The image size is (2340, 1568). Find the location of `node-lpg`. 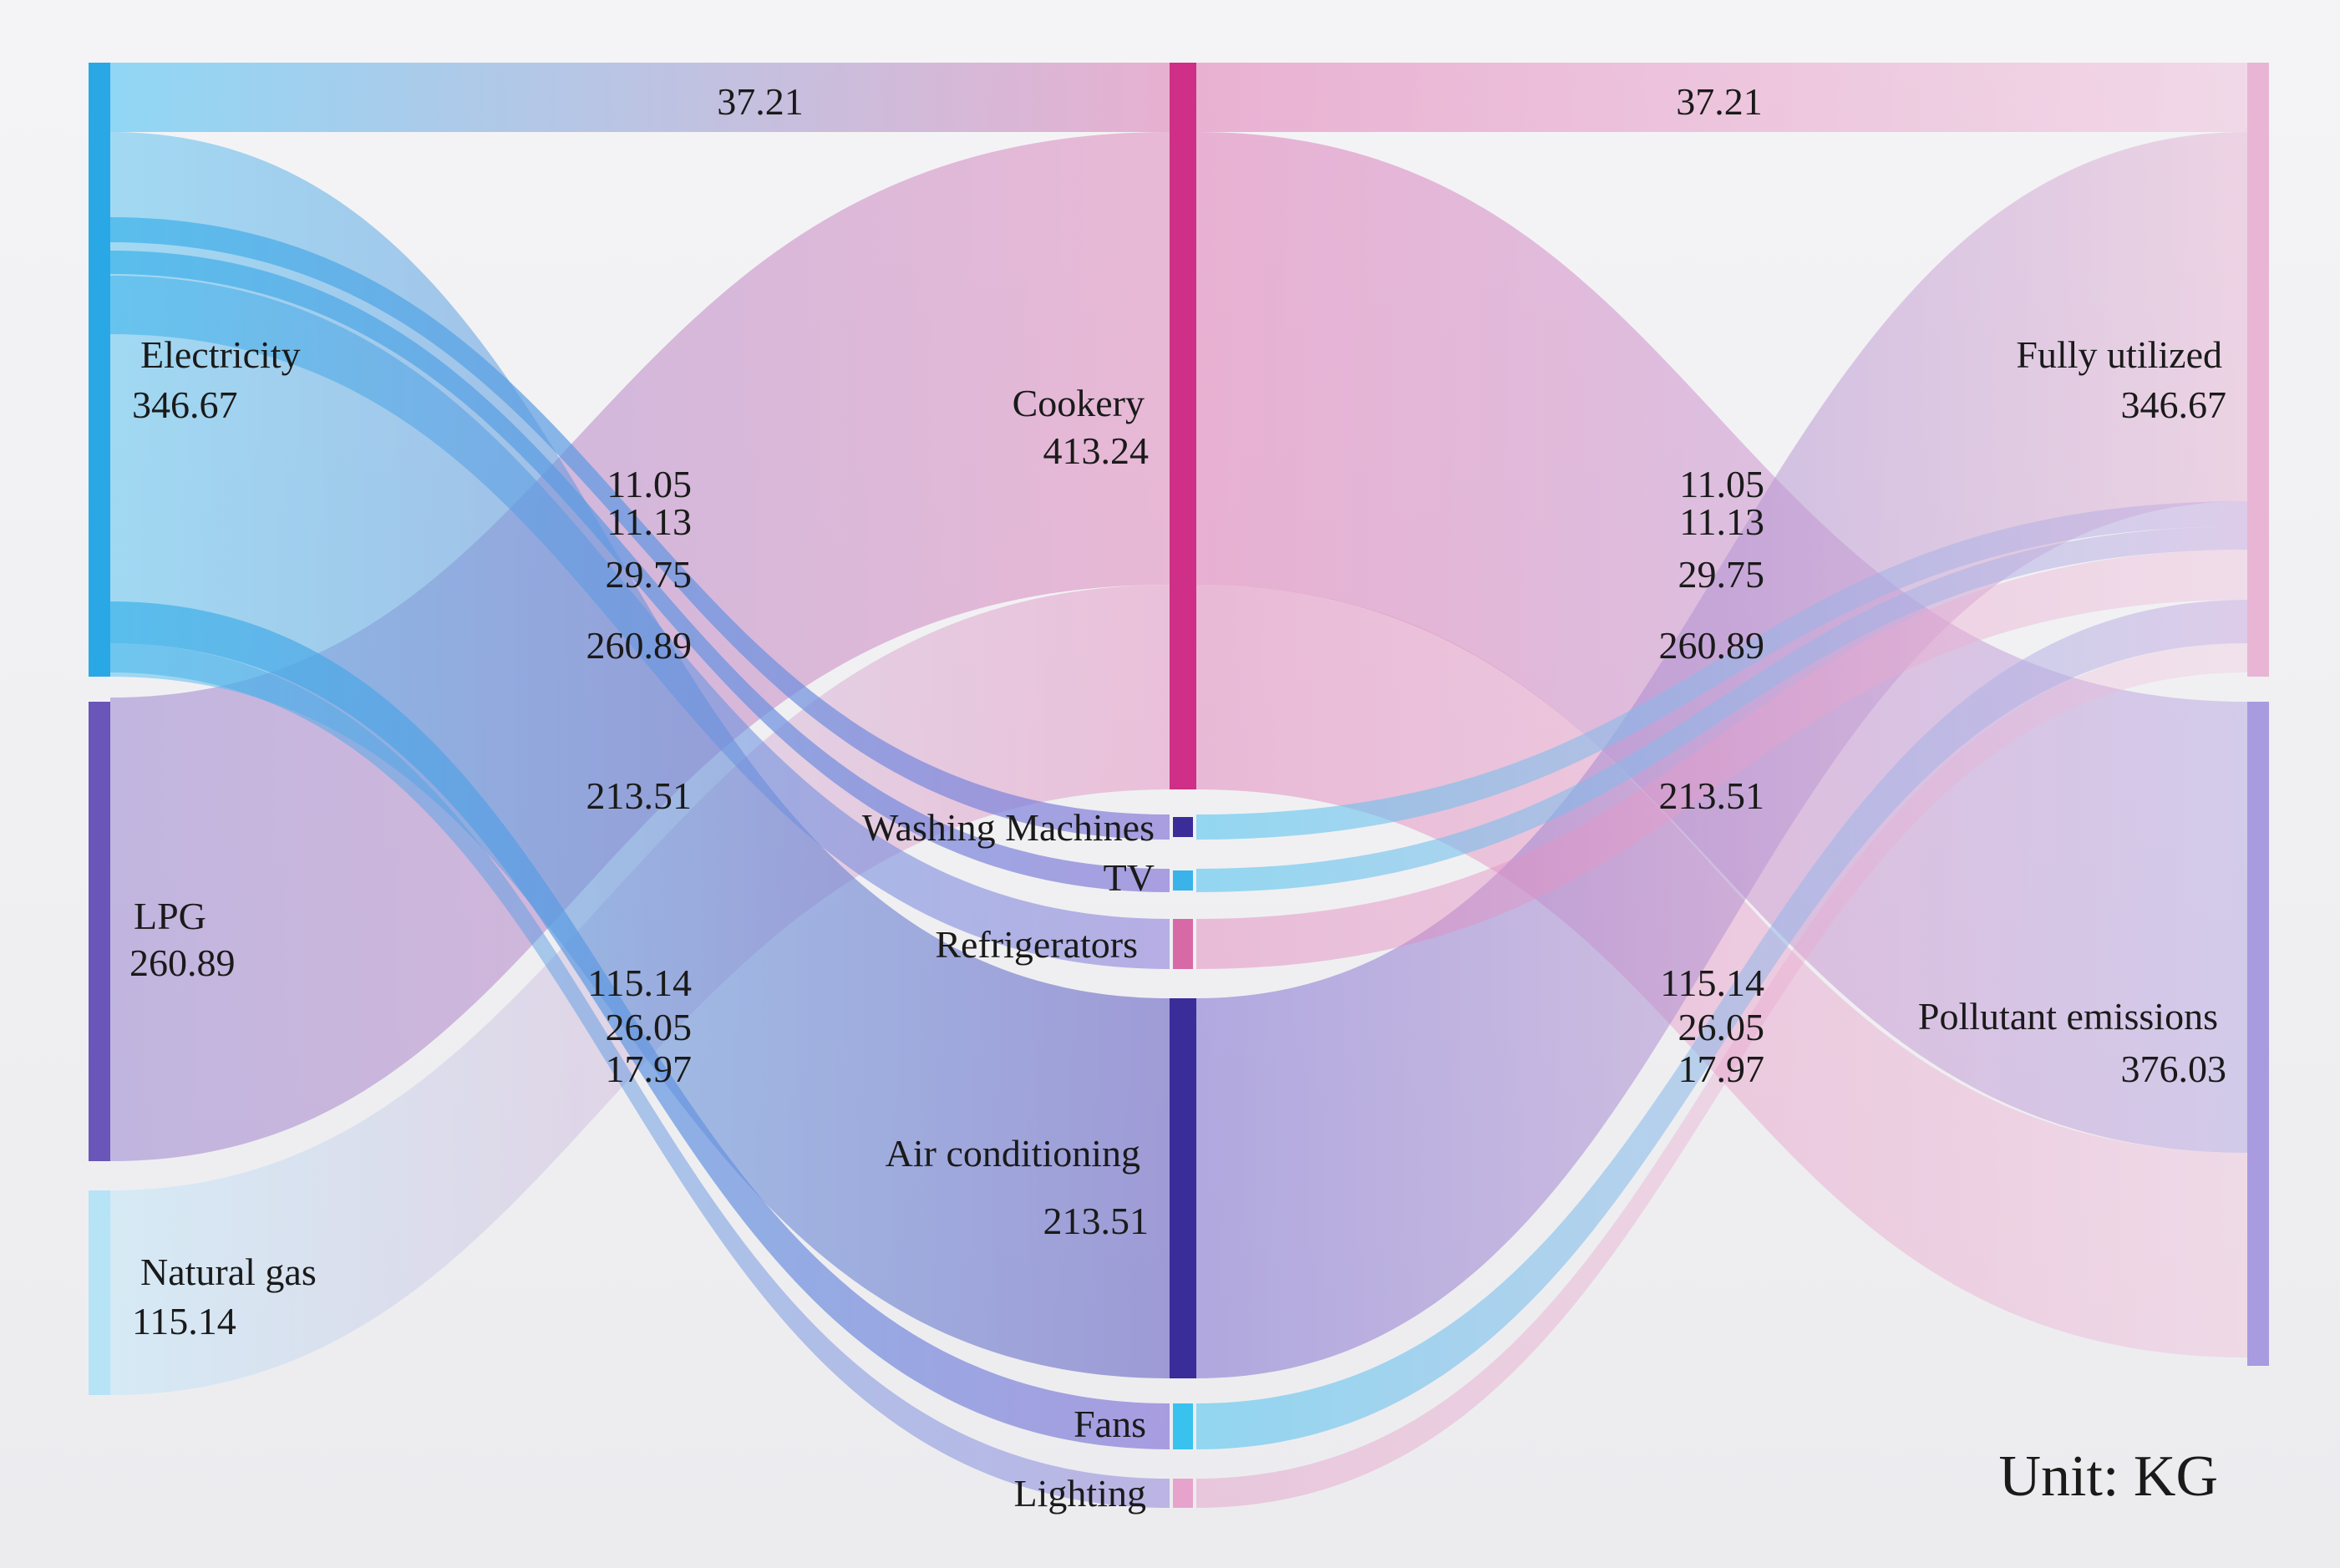

node-lpg is located at coordinates (99, 931).